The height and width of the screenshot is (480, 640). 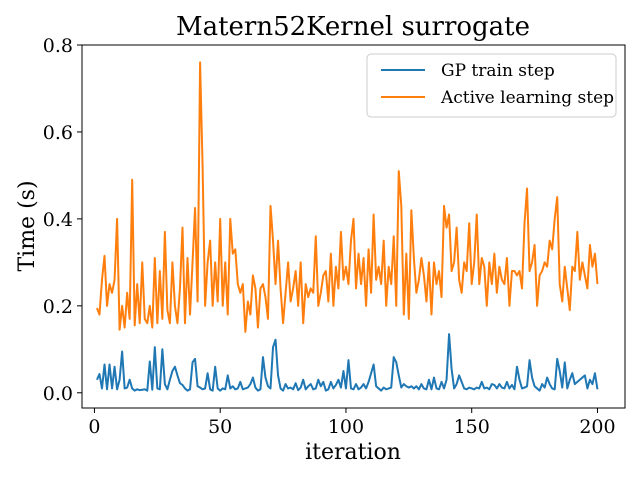 What do you see at coordinates (347, 362) in the screenshot?
I see `series-line-gp-train-step` at bounding box center [347, 362].